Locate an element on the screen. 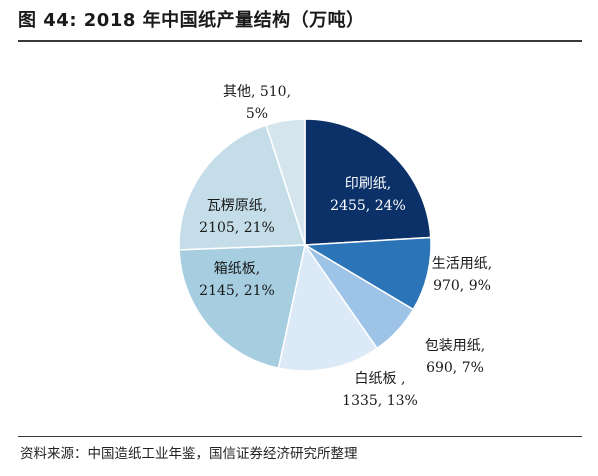 This screenshot has height=476, width=598. slice-label-7: 其他, 510, 5% is located at coordinates (257, 103).